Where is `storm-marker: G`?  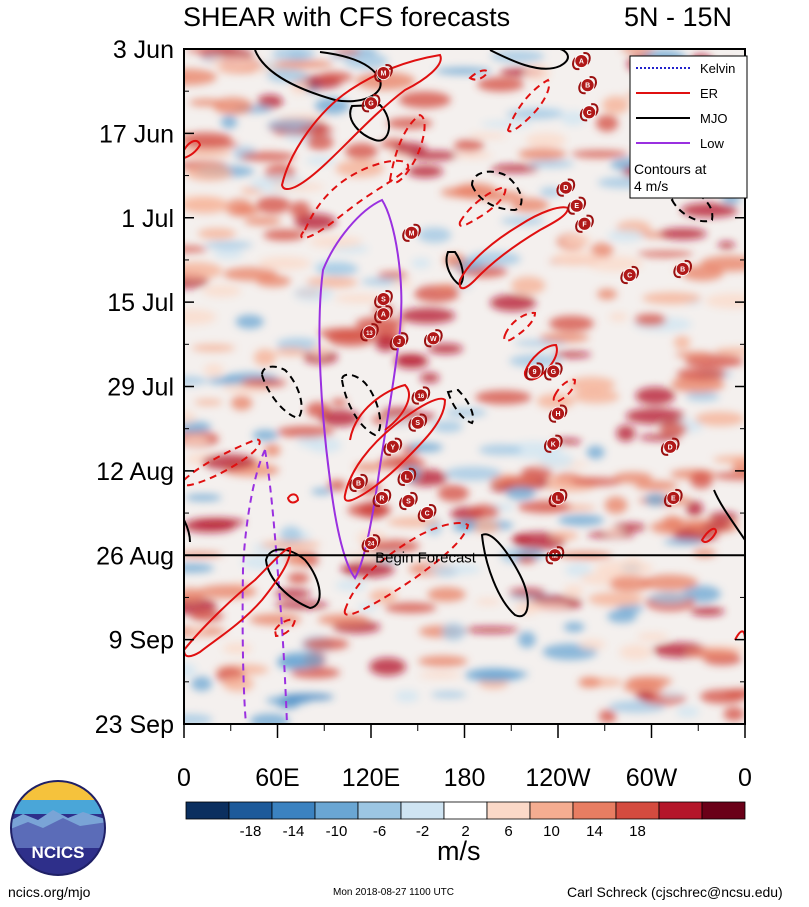 storm-marker: G is located at coordinates (553, 371).